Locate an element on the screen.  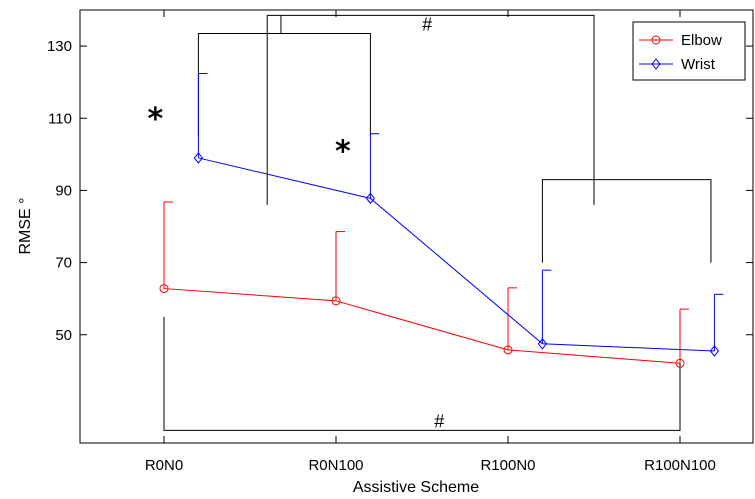
y-axis-label: RMSE ° is located at coordinates (25, 225).